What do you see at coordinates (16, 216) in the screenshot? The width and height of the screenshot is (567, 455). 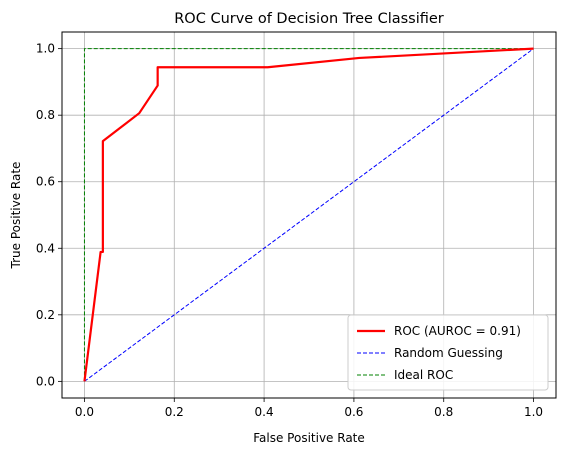 I see `y-axis-label: True Positive Rate` at bounding box center [16, 216].